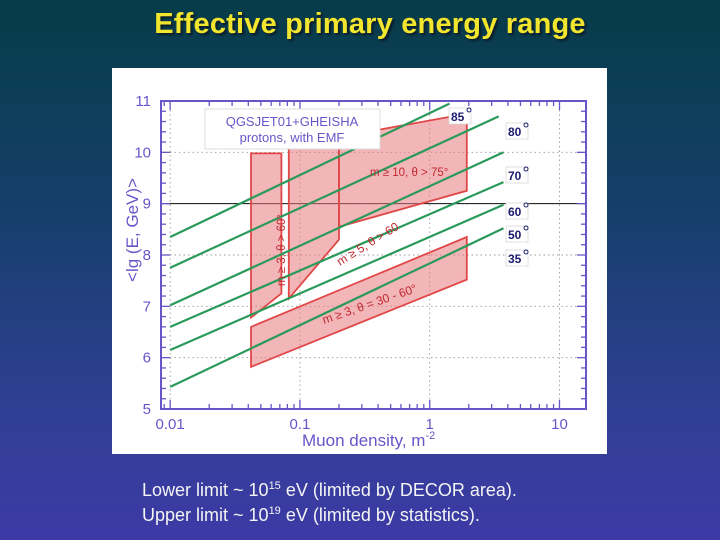  What do you see at coordinates (147, 306) in the screenshot?
I see `y-tick-label: 7` at bounding box center [147, 306].